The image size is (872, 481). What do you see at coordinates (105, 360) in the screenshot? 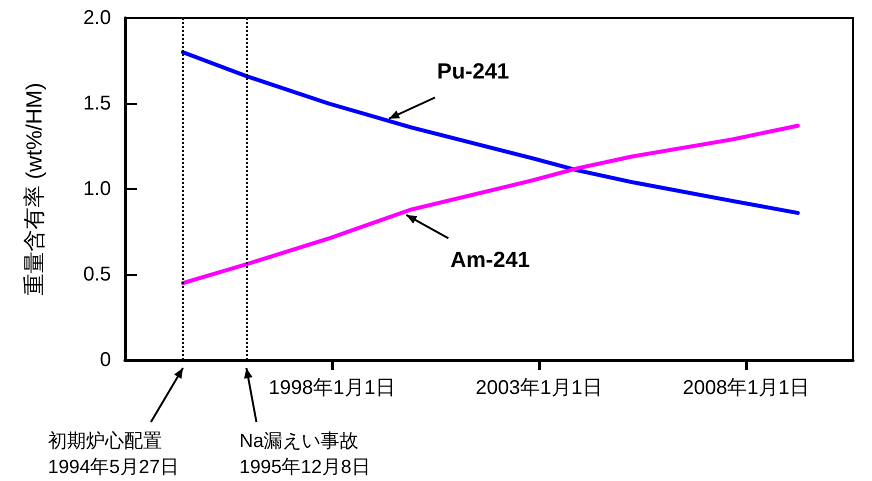
I see `y-tick-label: 0` at bounding box center [105, 360].